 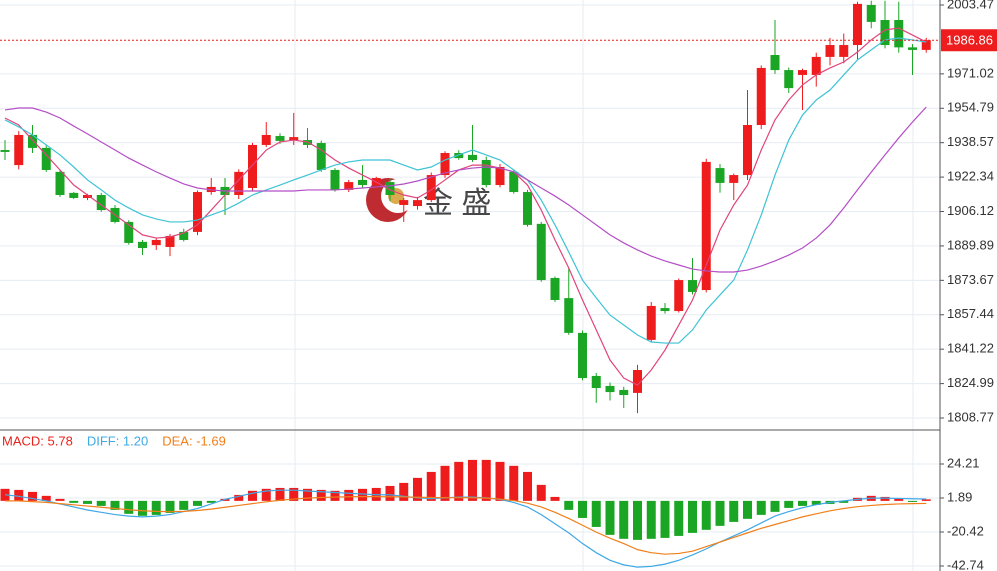 I want to click on y-tick-label: -42.74, so click(x=965, y=564).